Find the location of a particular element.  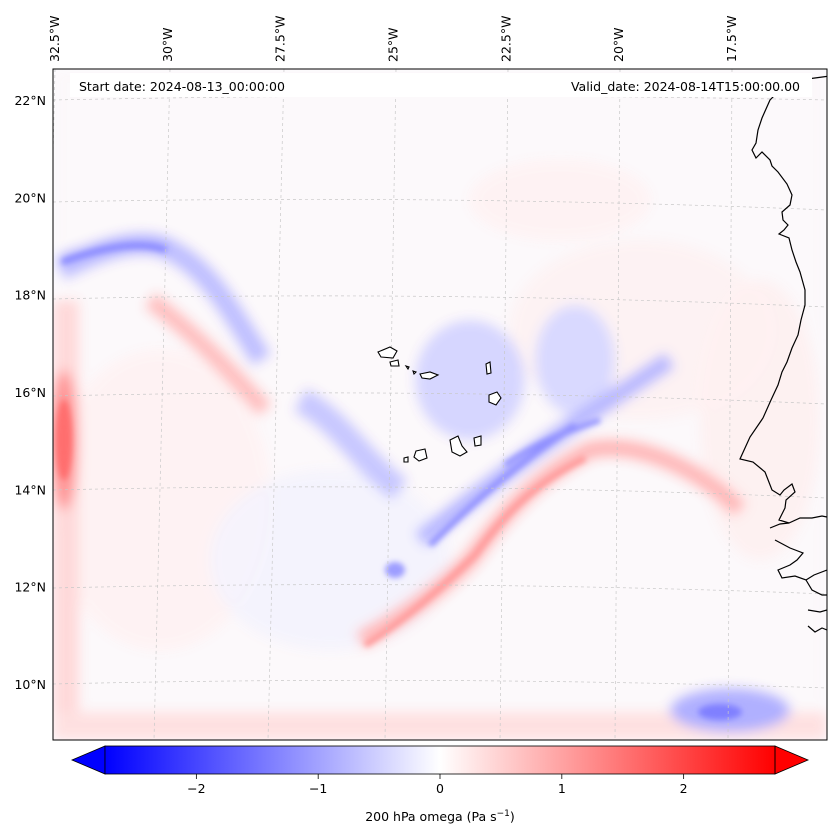

latitude-labels: 22°N 20°N 18°N 16°N 14°N 12°N 10°N is located at coordinates (30, 392).